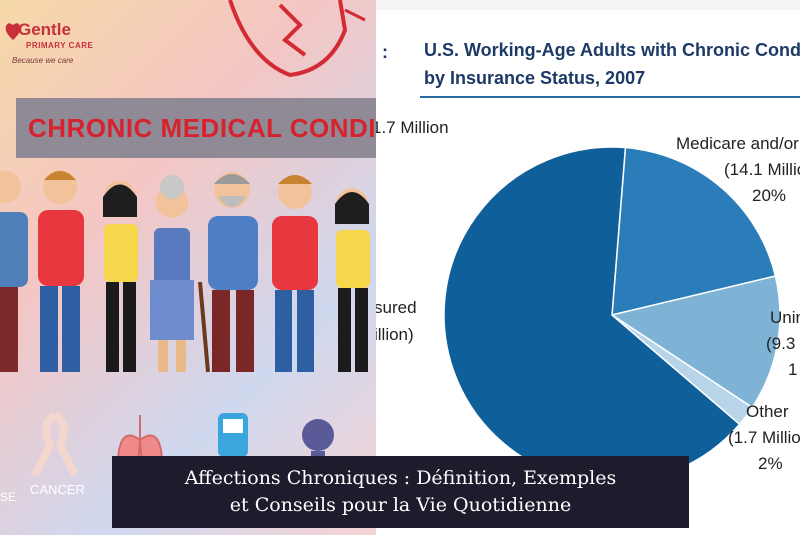 Image resolution: width=800 pixels, height=535 pixels. What do you see at coordinates (60, 45) in the screenshot?
I see `logo-subtitle: PRIMARY CARE` at bounding box center [60, 45].